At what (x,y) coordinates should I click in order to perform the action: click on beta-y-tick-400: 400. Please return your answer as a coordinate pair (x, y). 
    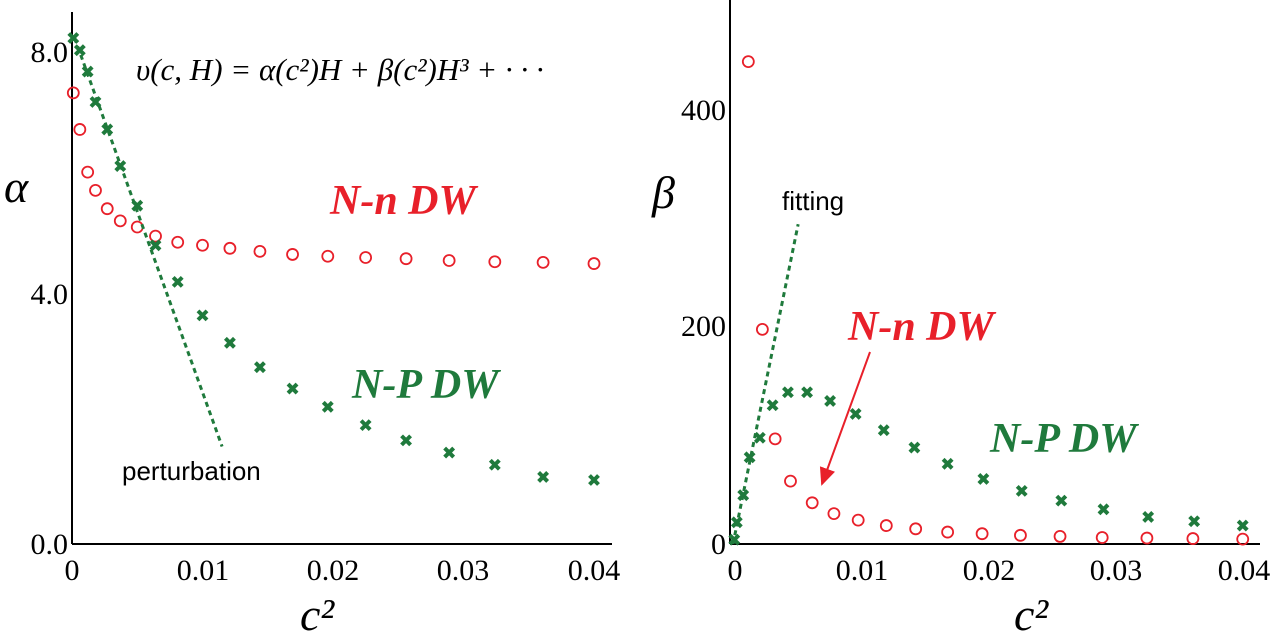
    Looking at the image, I should click on (703, 110).